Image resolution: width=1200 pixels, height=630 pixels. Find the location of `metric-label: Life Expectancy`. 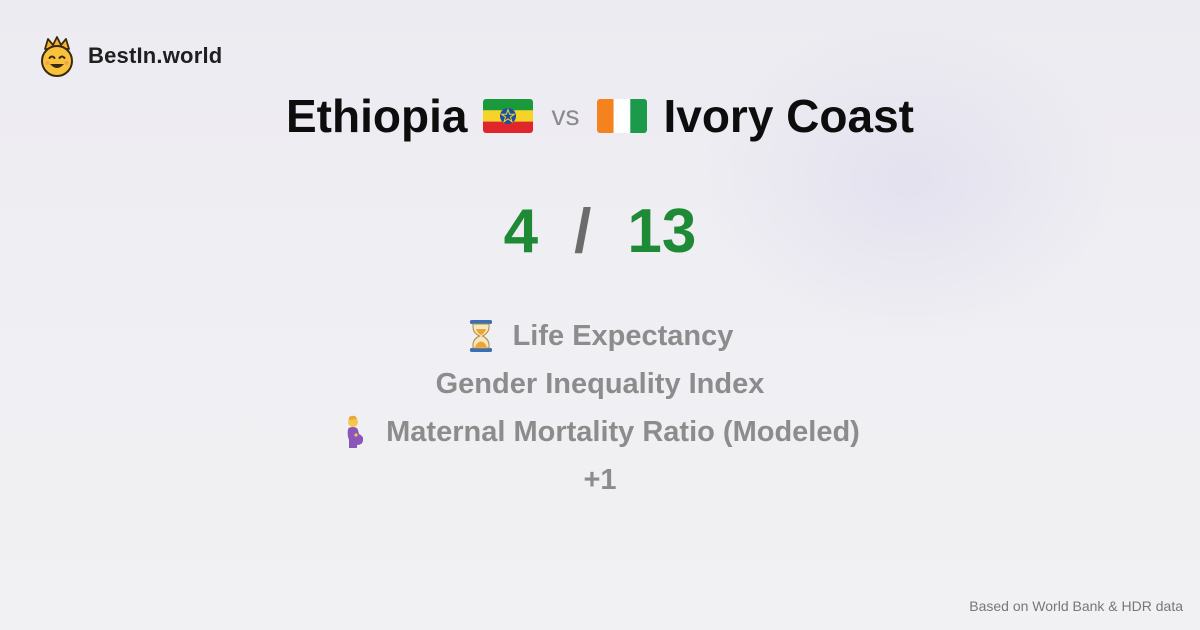

metric-label: Life Expectancy is located at coordinates (623, 335).